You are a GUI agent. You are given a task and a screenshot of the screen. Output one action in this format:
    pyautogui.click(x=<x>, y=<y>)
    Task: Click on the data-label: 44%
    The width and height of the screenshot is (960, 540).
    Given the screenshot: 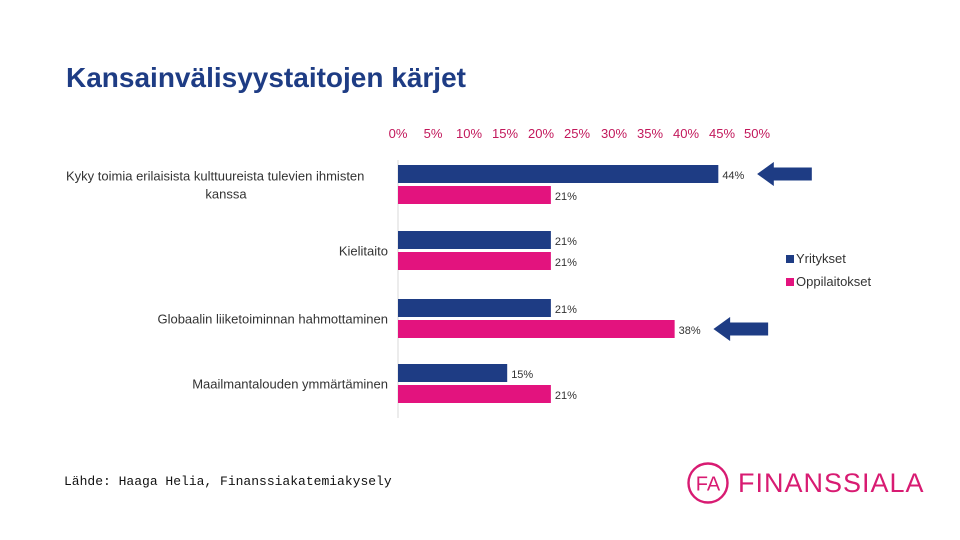 What is the action you would take?
    pyautogui.click(x=733, y=176)
    